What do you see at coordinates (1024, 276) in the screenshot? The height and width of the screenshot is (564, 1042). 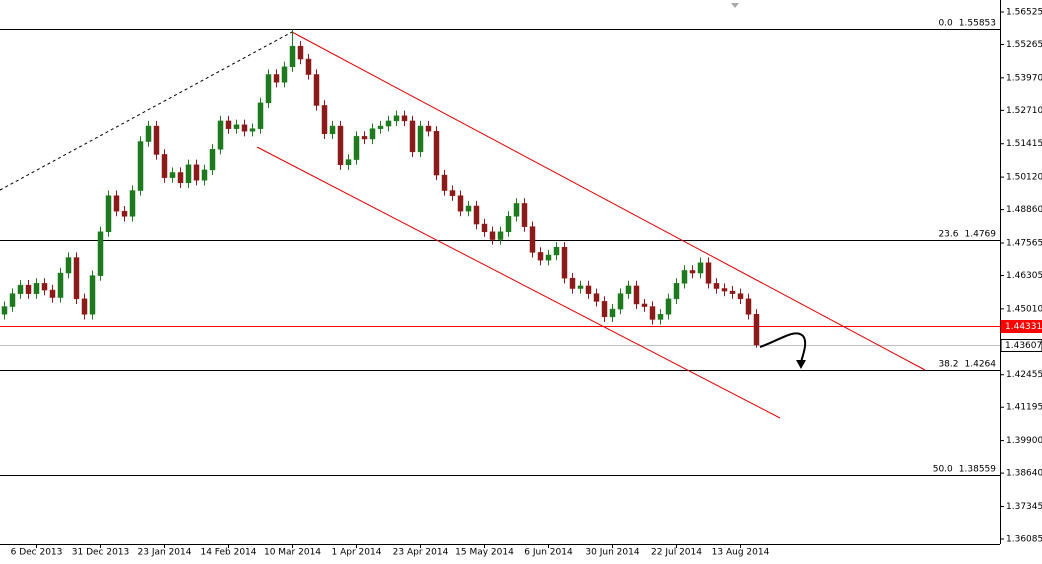 I see `y-tick-label: 1.46305` at bounding box center [1024, 276].